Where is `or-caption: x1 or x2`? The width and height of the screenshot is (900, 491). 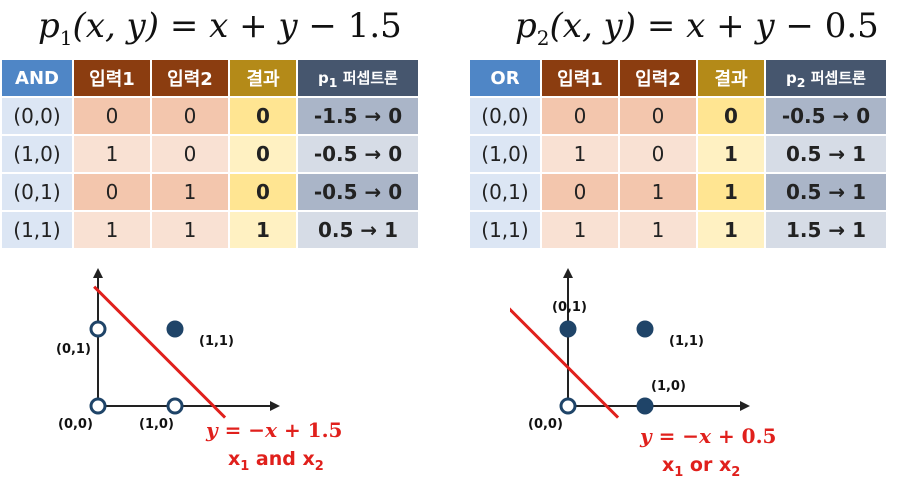 or-caption: x1 or x2 is located at coordinates (701, 467).